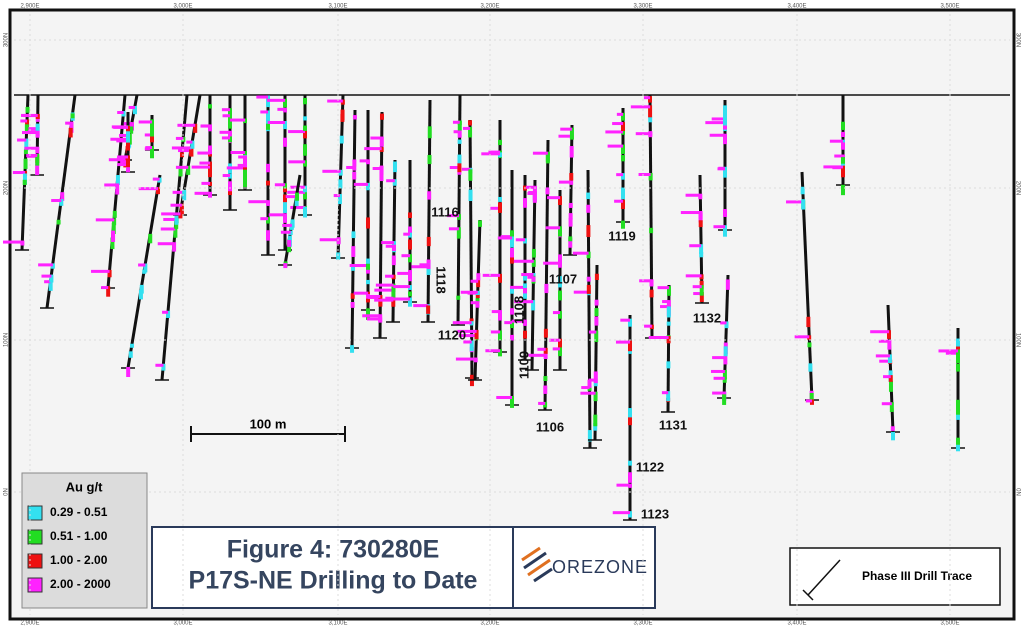  What do you see at coordinates (518, 310) in the screenshot?
I see `hole-label: 1108` at bounding box center [518, 310].